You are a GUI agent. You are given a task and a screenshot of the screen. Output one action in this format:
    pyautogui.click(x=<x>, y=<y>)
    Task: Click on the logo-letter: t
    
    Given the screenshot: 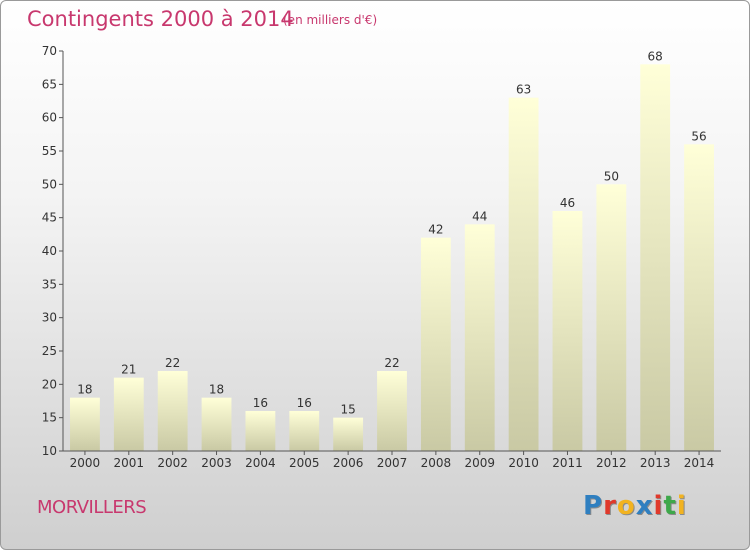 What is the action you would take?
    pyautogui.click(x=670, y=506)
    